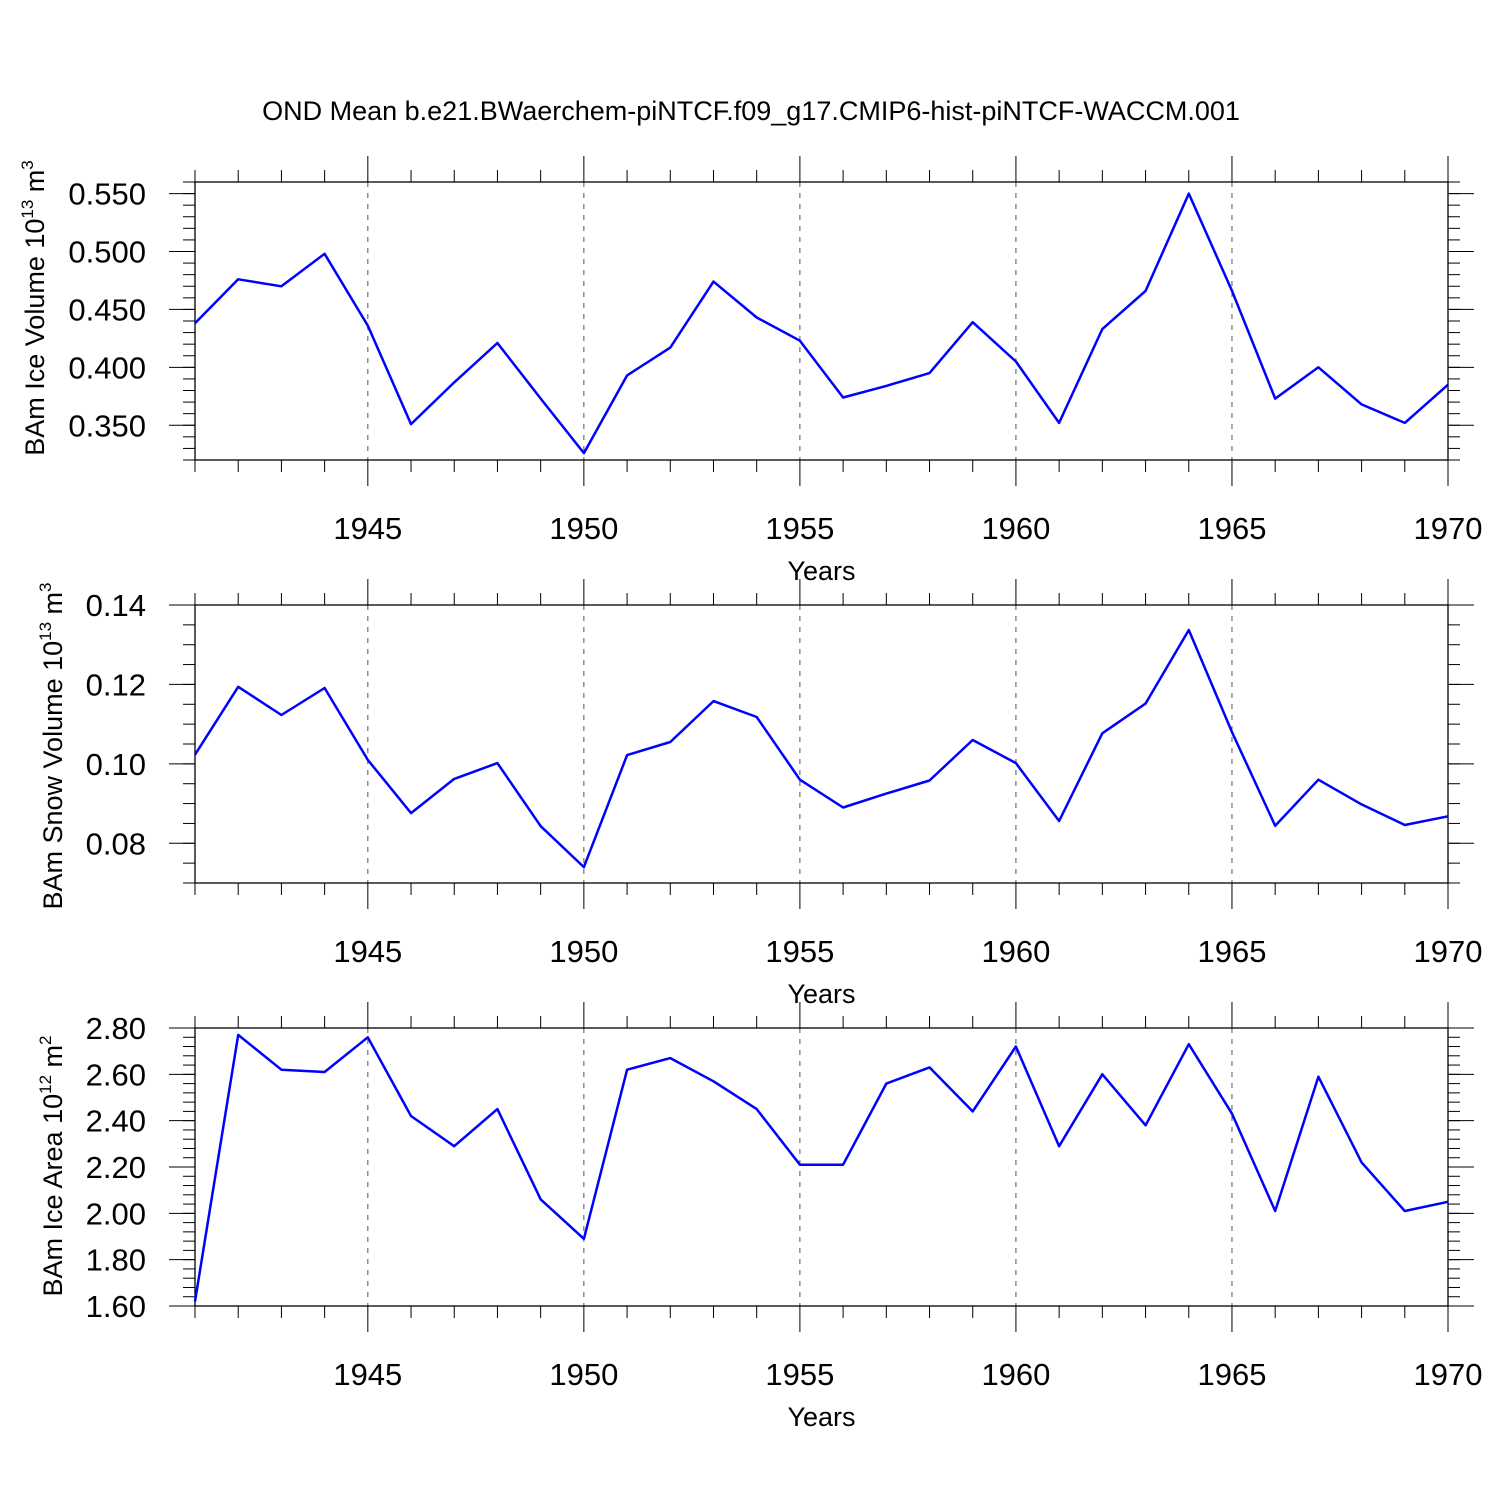 The width and height of the screenshot is (1500, 1500). What do you see at coordinates (116, 1121) in the screenshot?
I see `y-tick-label: 2.40` at bounding box center [116, 1121].